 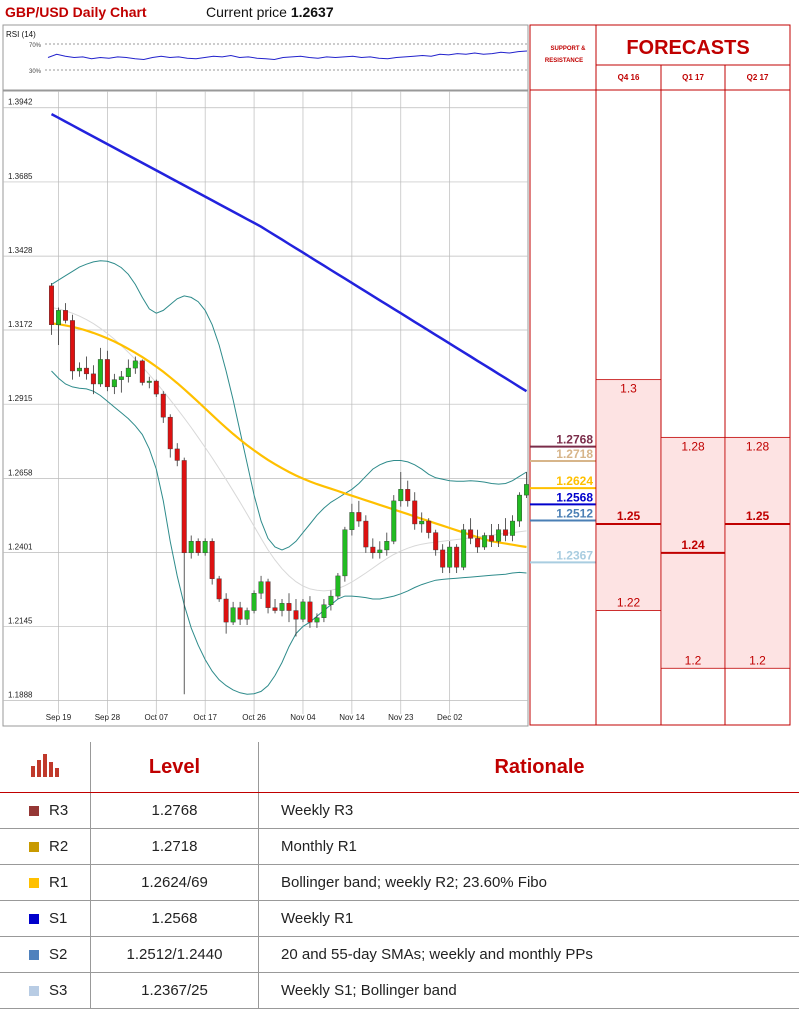 What do you see at coordinates (399, 767) in the screenshot?
I see `table-header-row: Level Rationale` at bounding box center [399, 767].